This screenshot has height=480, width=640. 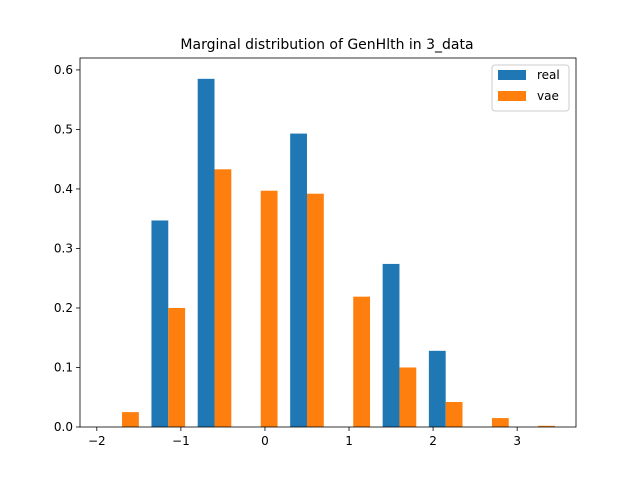 I want to click on legend-swatch-real, so click(x=512, y=75).